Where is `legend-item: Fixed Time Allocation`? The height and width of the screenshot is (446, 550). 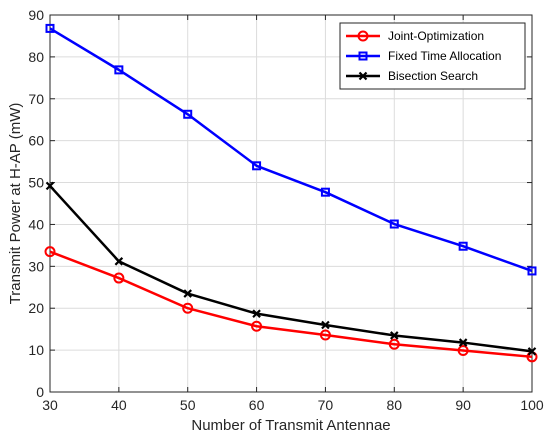 legend-item: Fixed Time Allocation is located at coordinates (423, 56).